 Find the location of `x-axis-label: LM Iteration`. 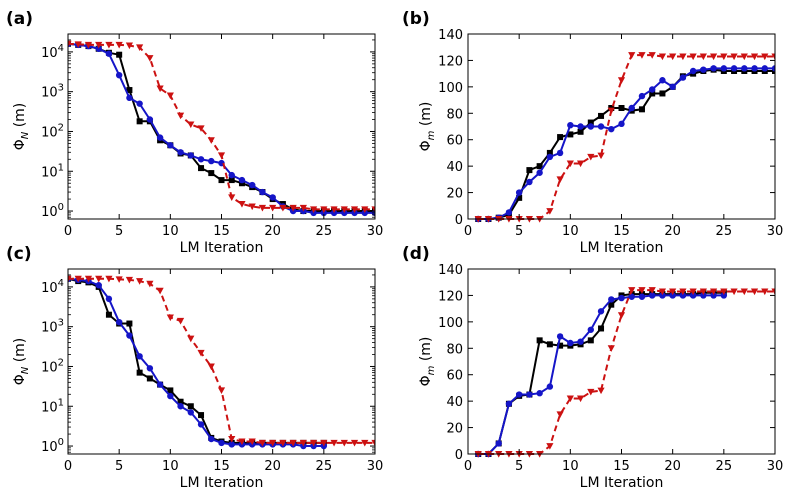

x-axis-label: LM Iteration is located at coordinates (622, 248).